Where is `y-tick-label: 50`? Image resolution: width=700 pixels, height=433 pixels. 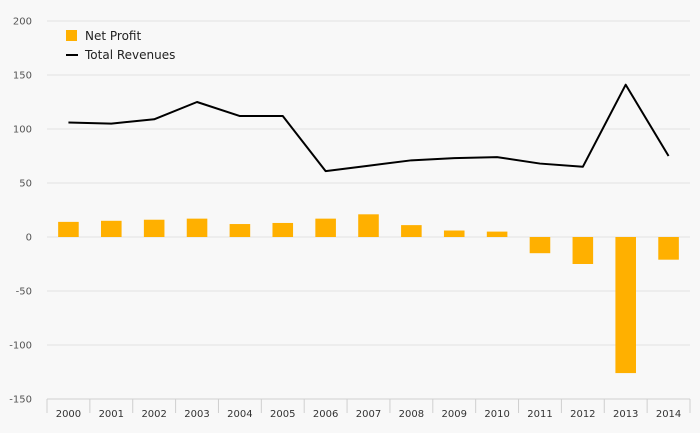
y-tick-label: 50 is located at coordinates (25, 184).